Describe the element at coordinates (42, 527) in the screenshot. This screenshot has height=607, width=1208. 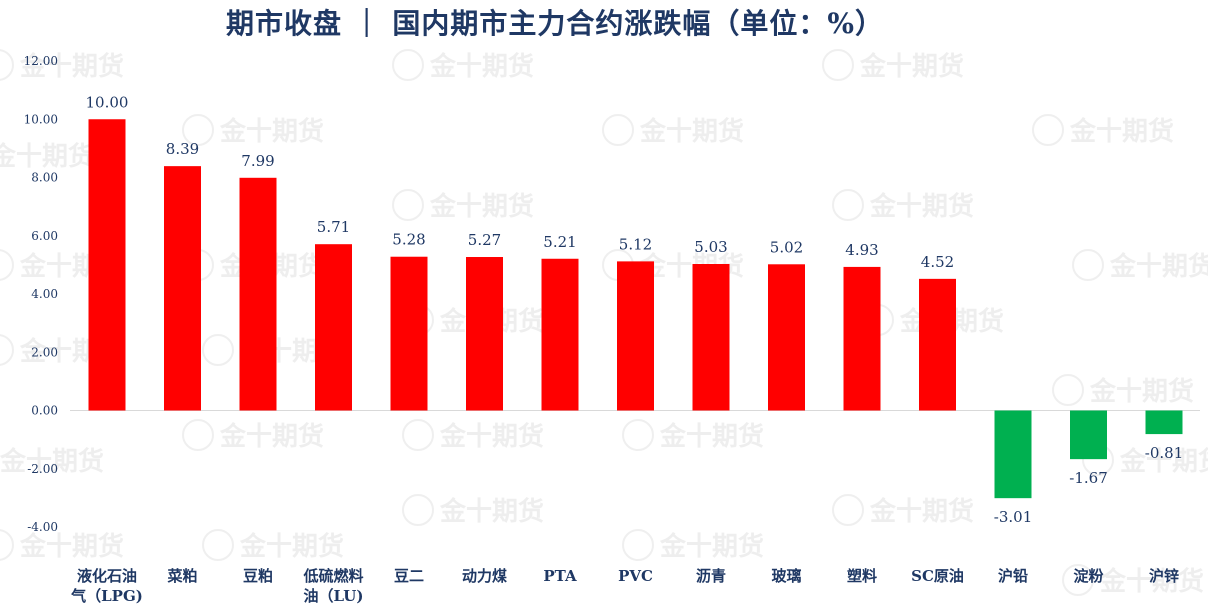
I see `y-tick-label: -4.00` at that location.